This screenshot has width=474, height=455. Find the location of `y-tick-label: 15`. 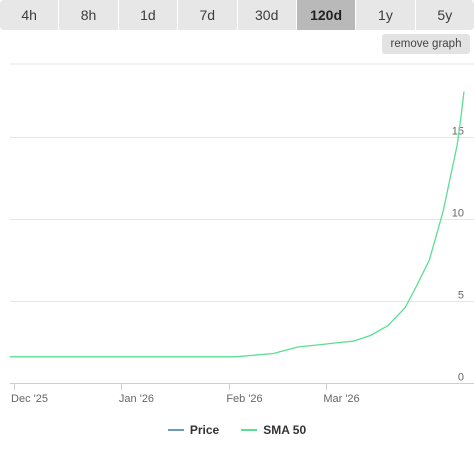

y-tick-label: 15 is located at coordinates (458, 132).